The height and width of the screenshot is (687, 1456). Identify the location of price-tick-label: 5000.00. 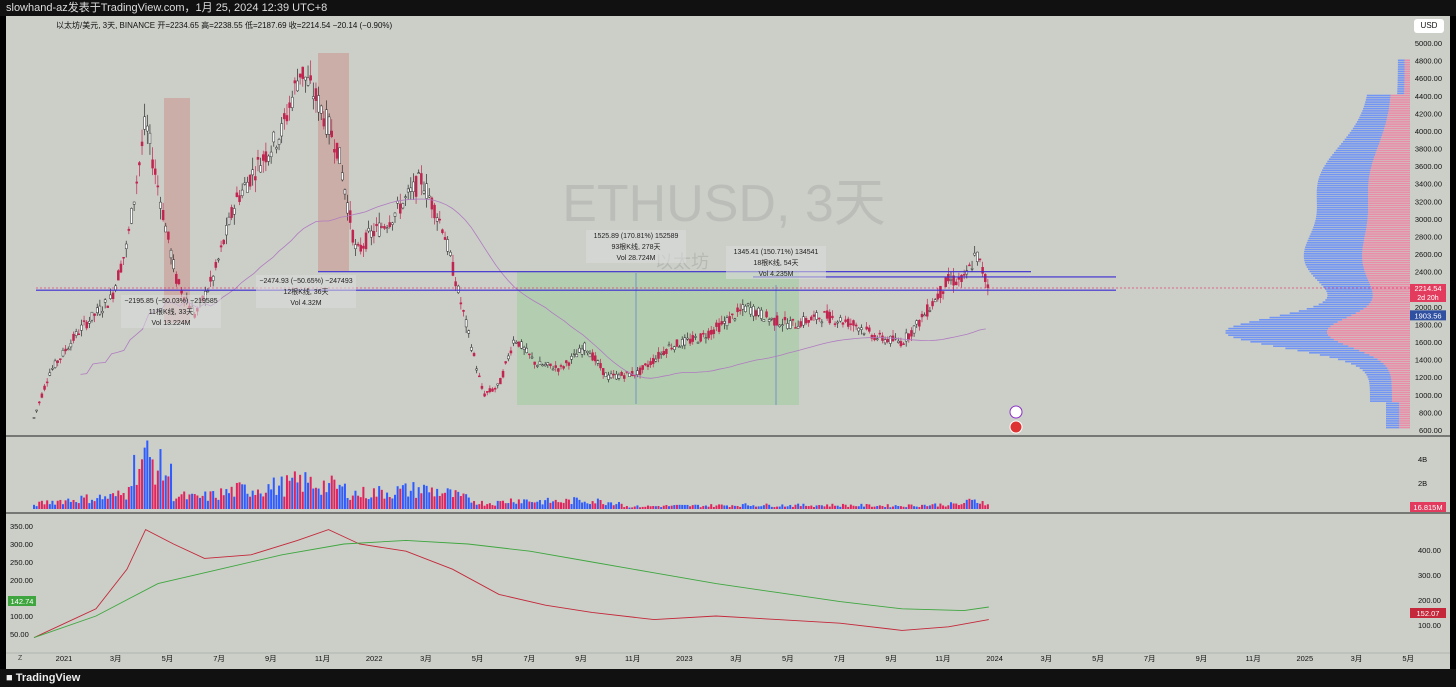
(1428, 43).